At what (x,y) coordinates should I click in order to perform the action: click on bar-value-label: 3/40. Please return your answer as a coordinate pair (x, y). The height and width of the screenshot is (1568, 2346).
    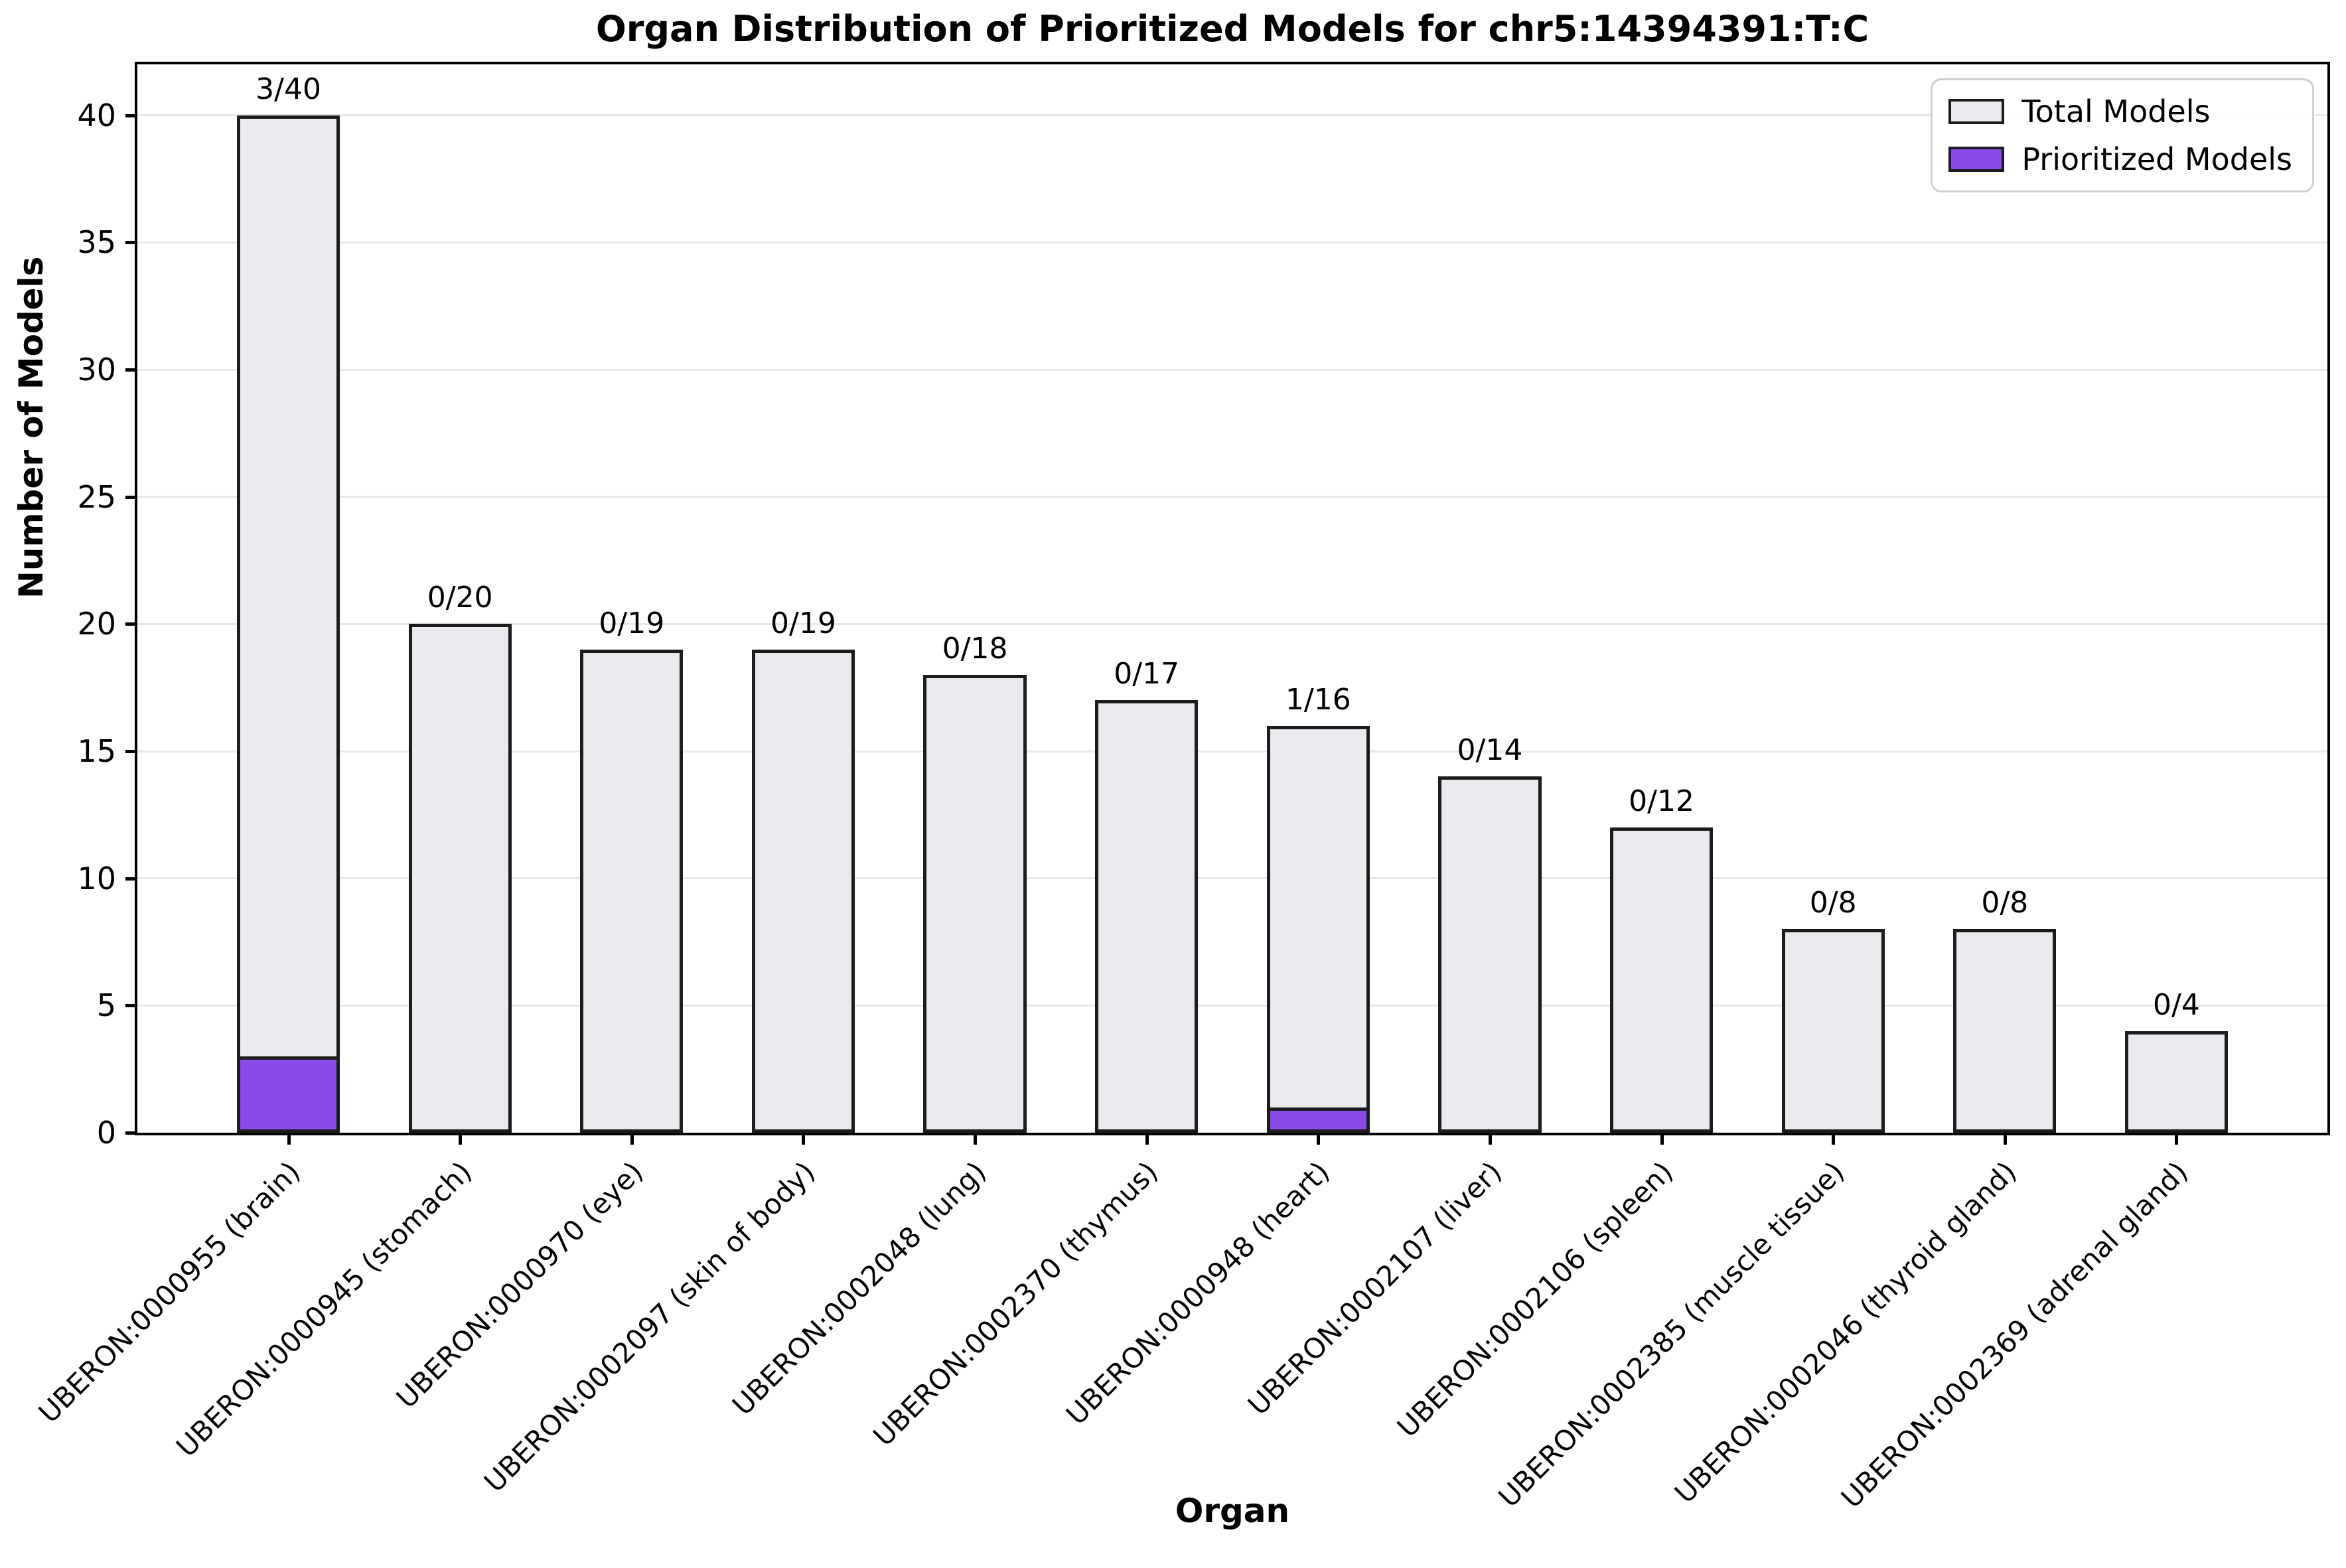
    Looking at the image, I should click on (288, 89).